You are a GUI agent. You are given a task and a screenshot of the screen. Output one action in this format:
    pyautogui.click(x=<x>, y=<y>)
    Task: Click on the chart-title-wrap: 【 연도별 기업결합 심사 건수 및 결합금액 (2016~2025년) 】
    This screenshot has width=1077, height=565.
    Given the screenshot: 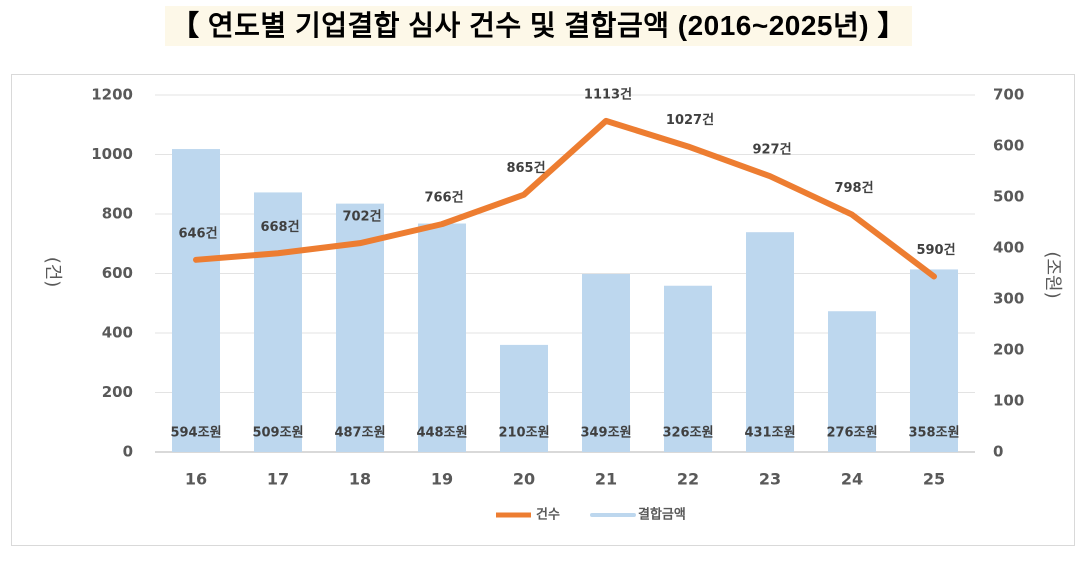 What is the action you would take?
    pyautogui.click(x=538, y=26)
    